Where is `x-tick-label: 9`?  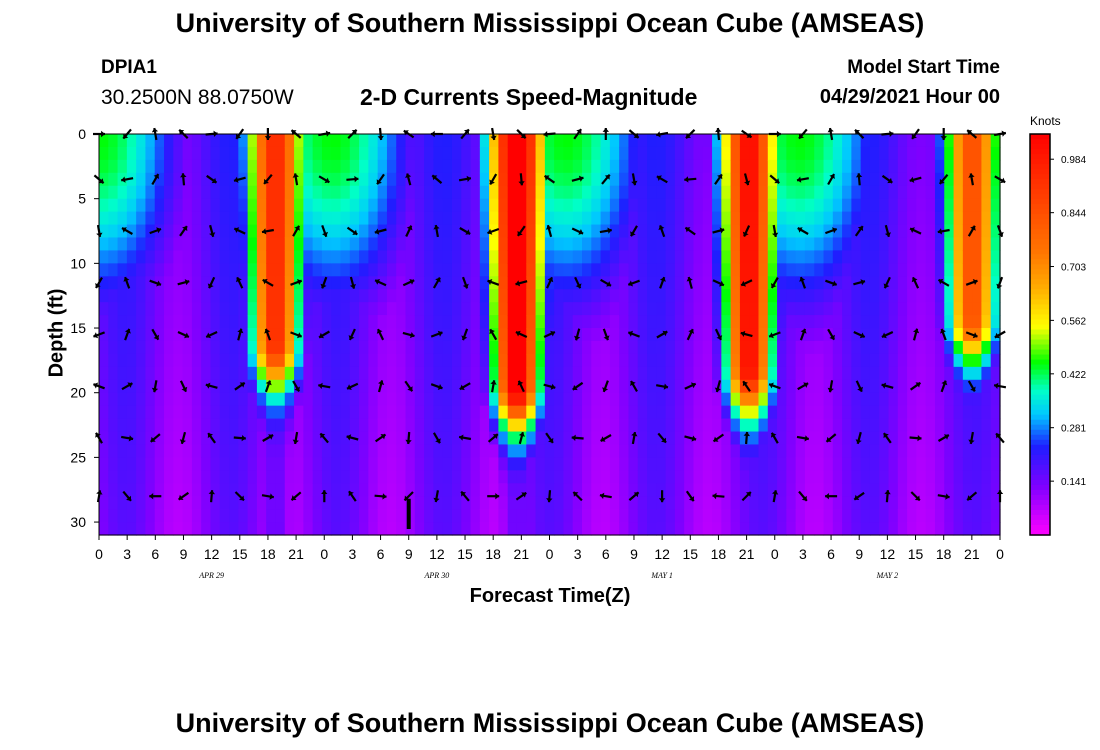 x-tick-label: 9 is located at coordinates (634, 554).